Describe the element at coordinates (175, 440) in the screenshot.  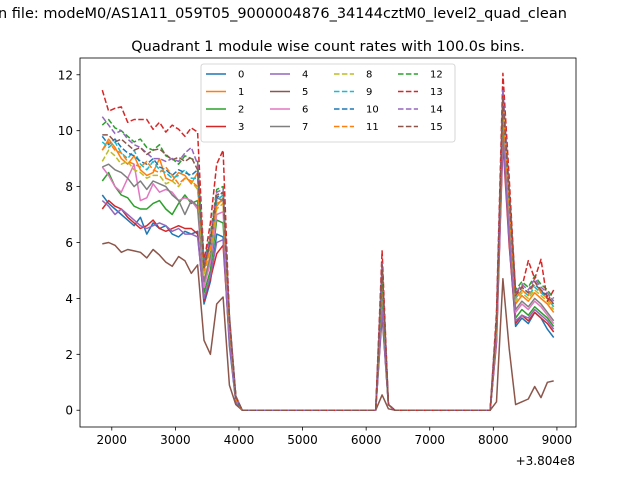
I see `x-tick-label: 3000` at that location.